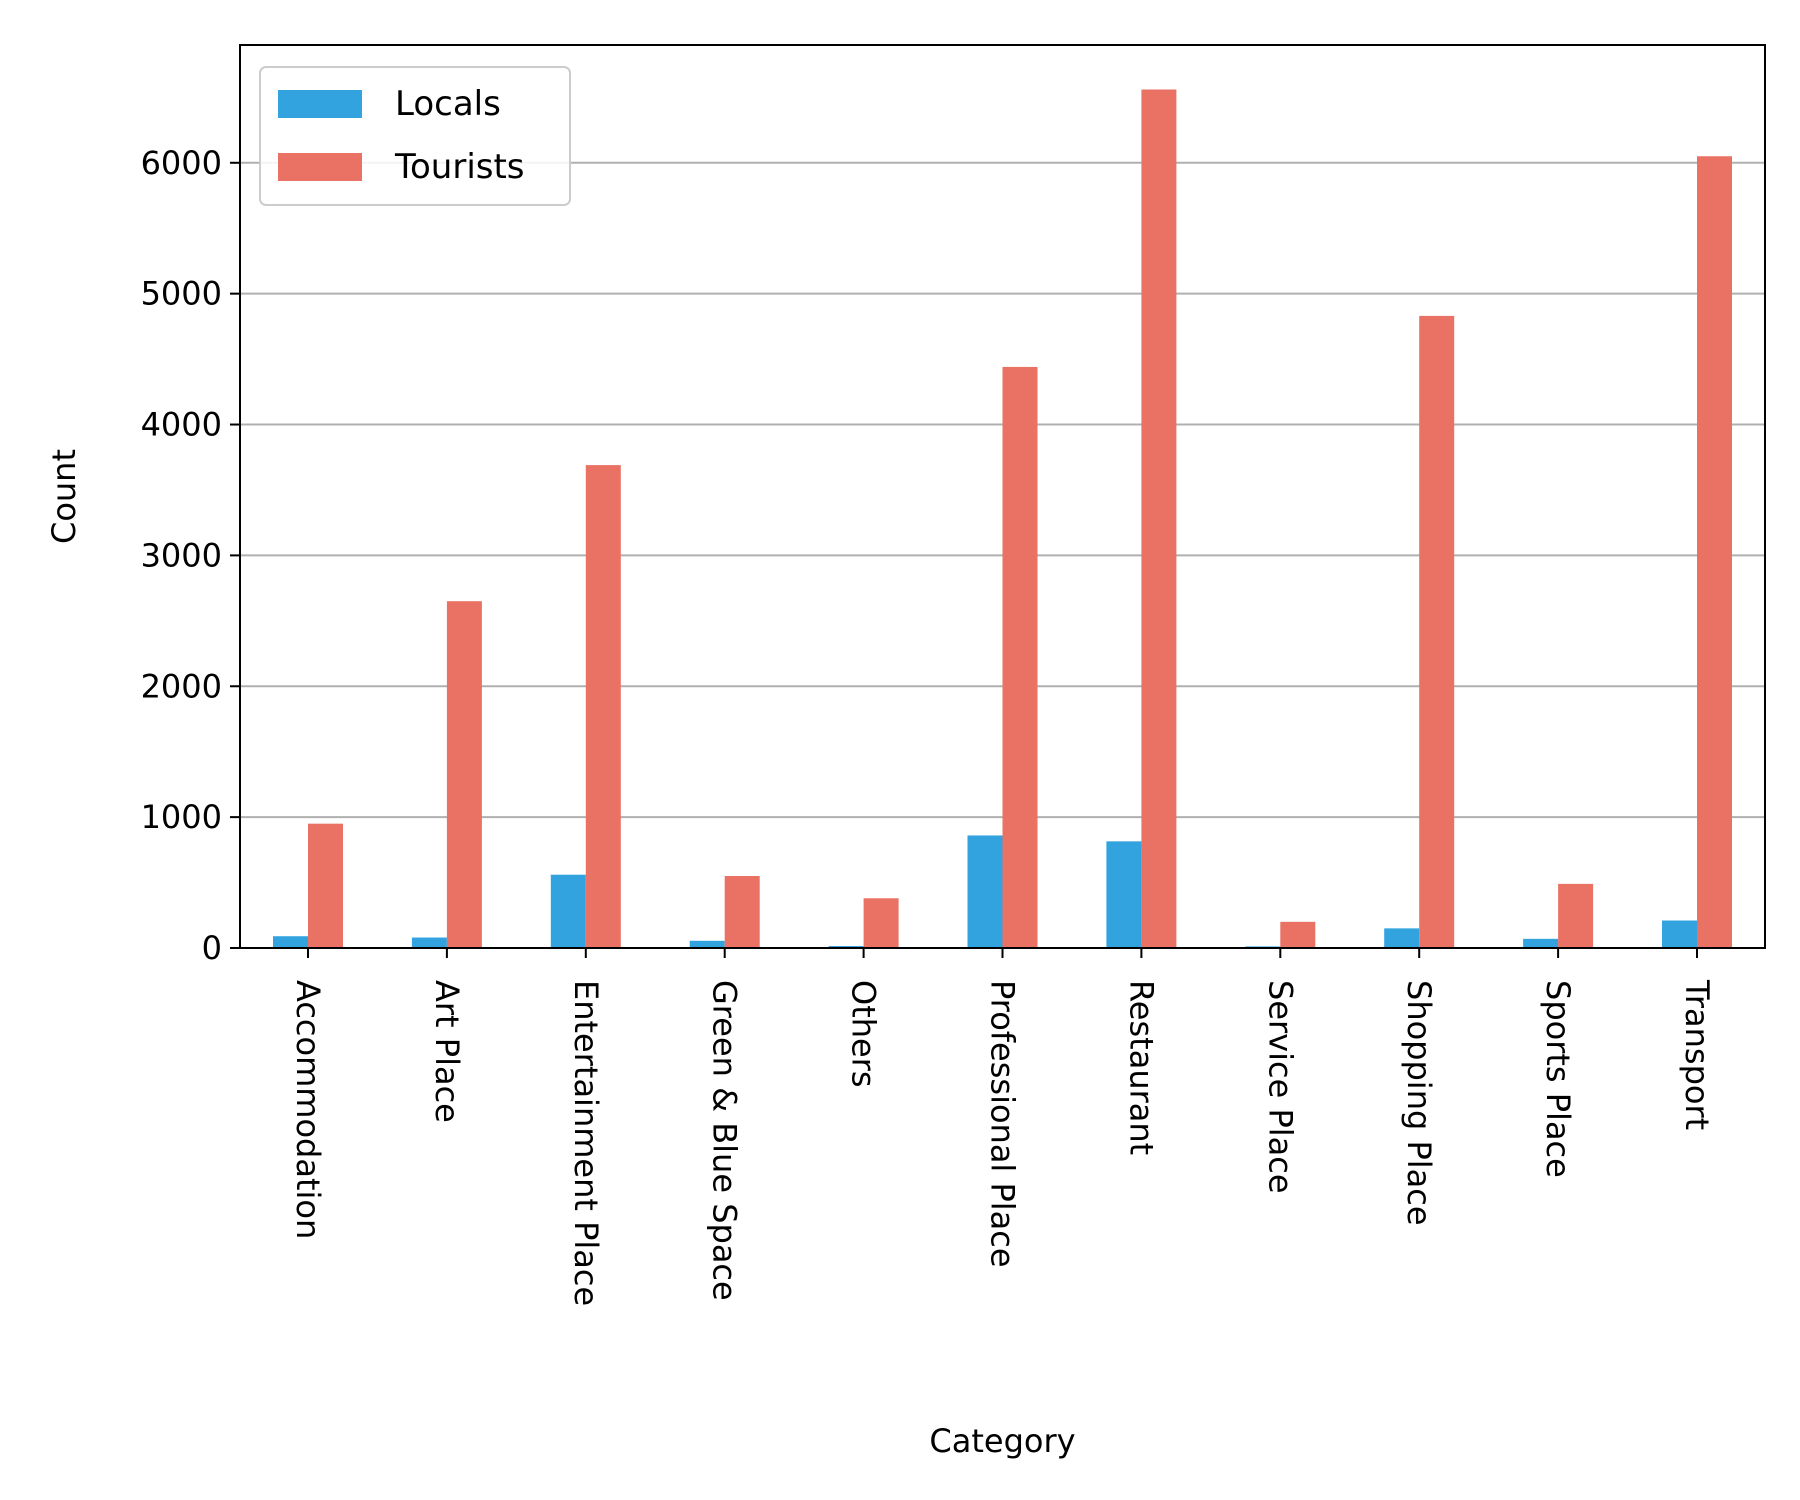 The height and width of the screenshot is (1500, 1800). Describe the element at coordinates (64, 496) in the screenshot. I see `y-axis-label: Count` at that location.